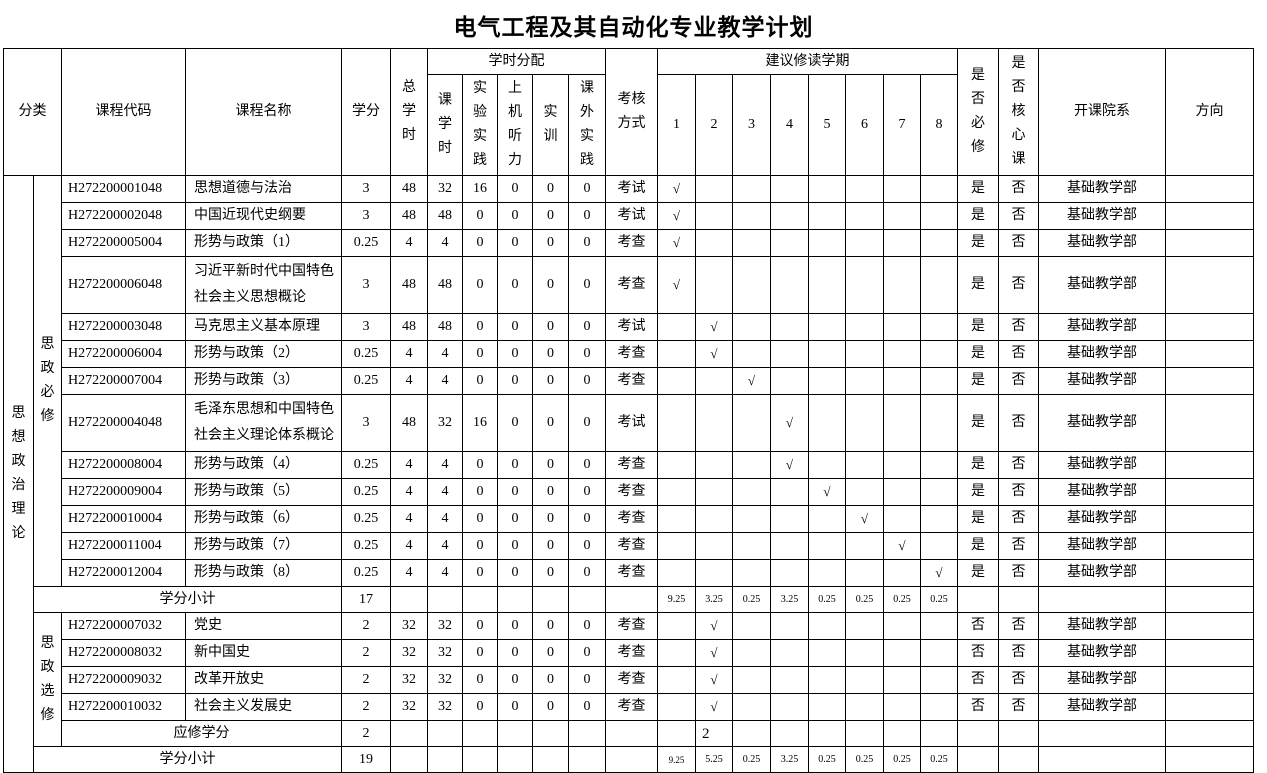  Describe the element at coordinates (631, 216) in the screenshot. I see `course-exam: 考试` at that location.